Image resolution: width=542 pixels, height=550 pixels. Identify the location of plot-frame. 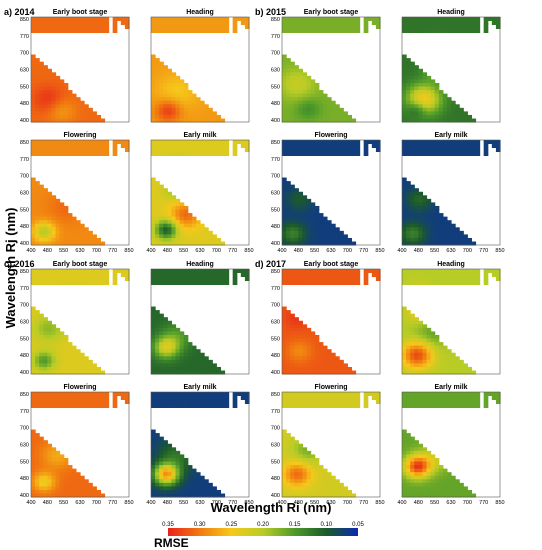
(80, 192).